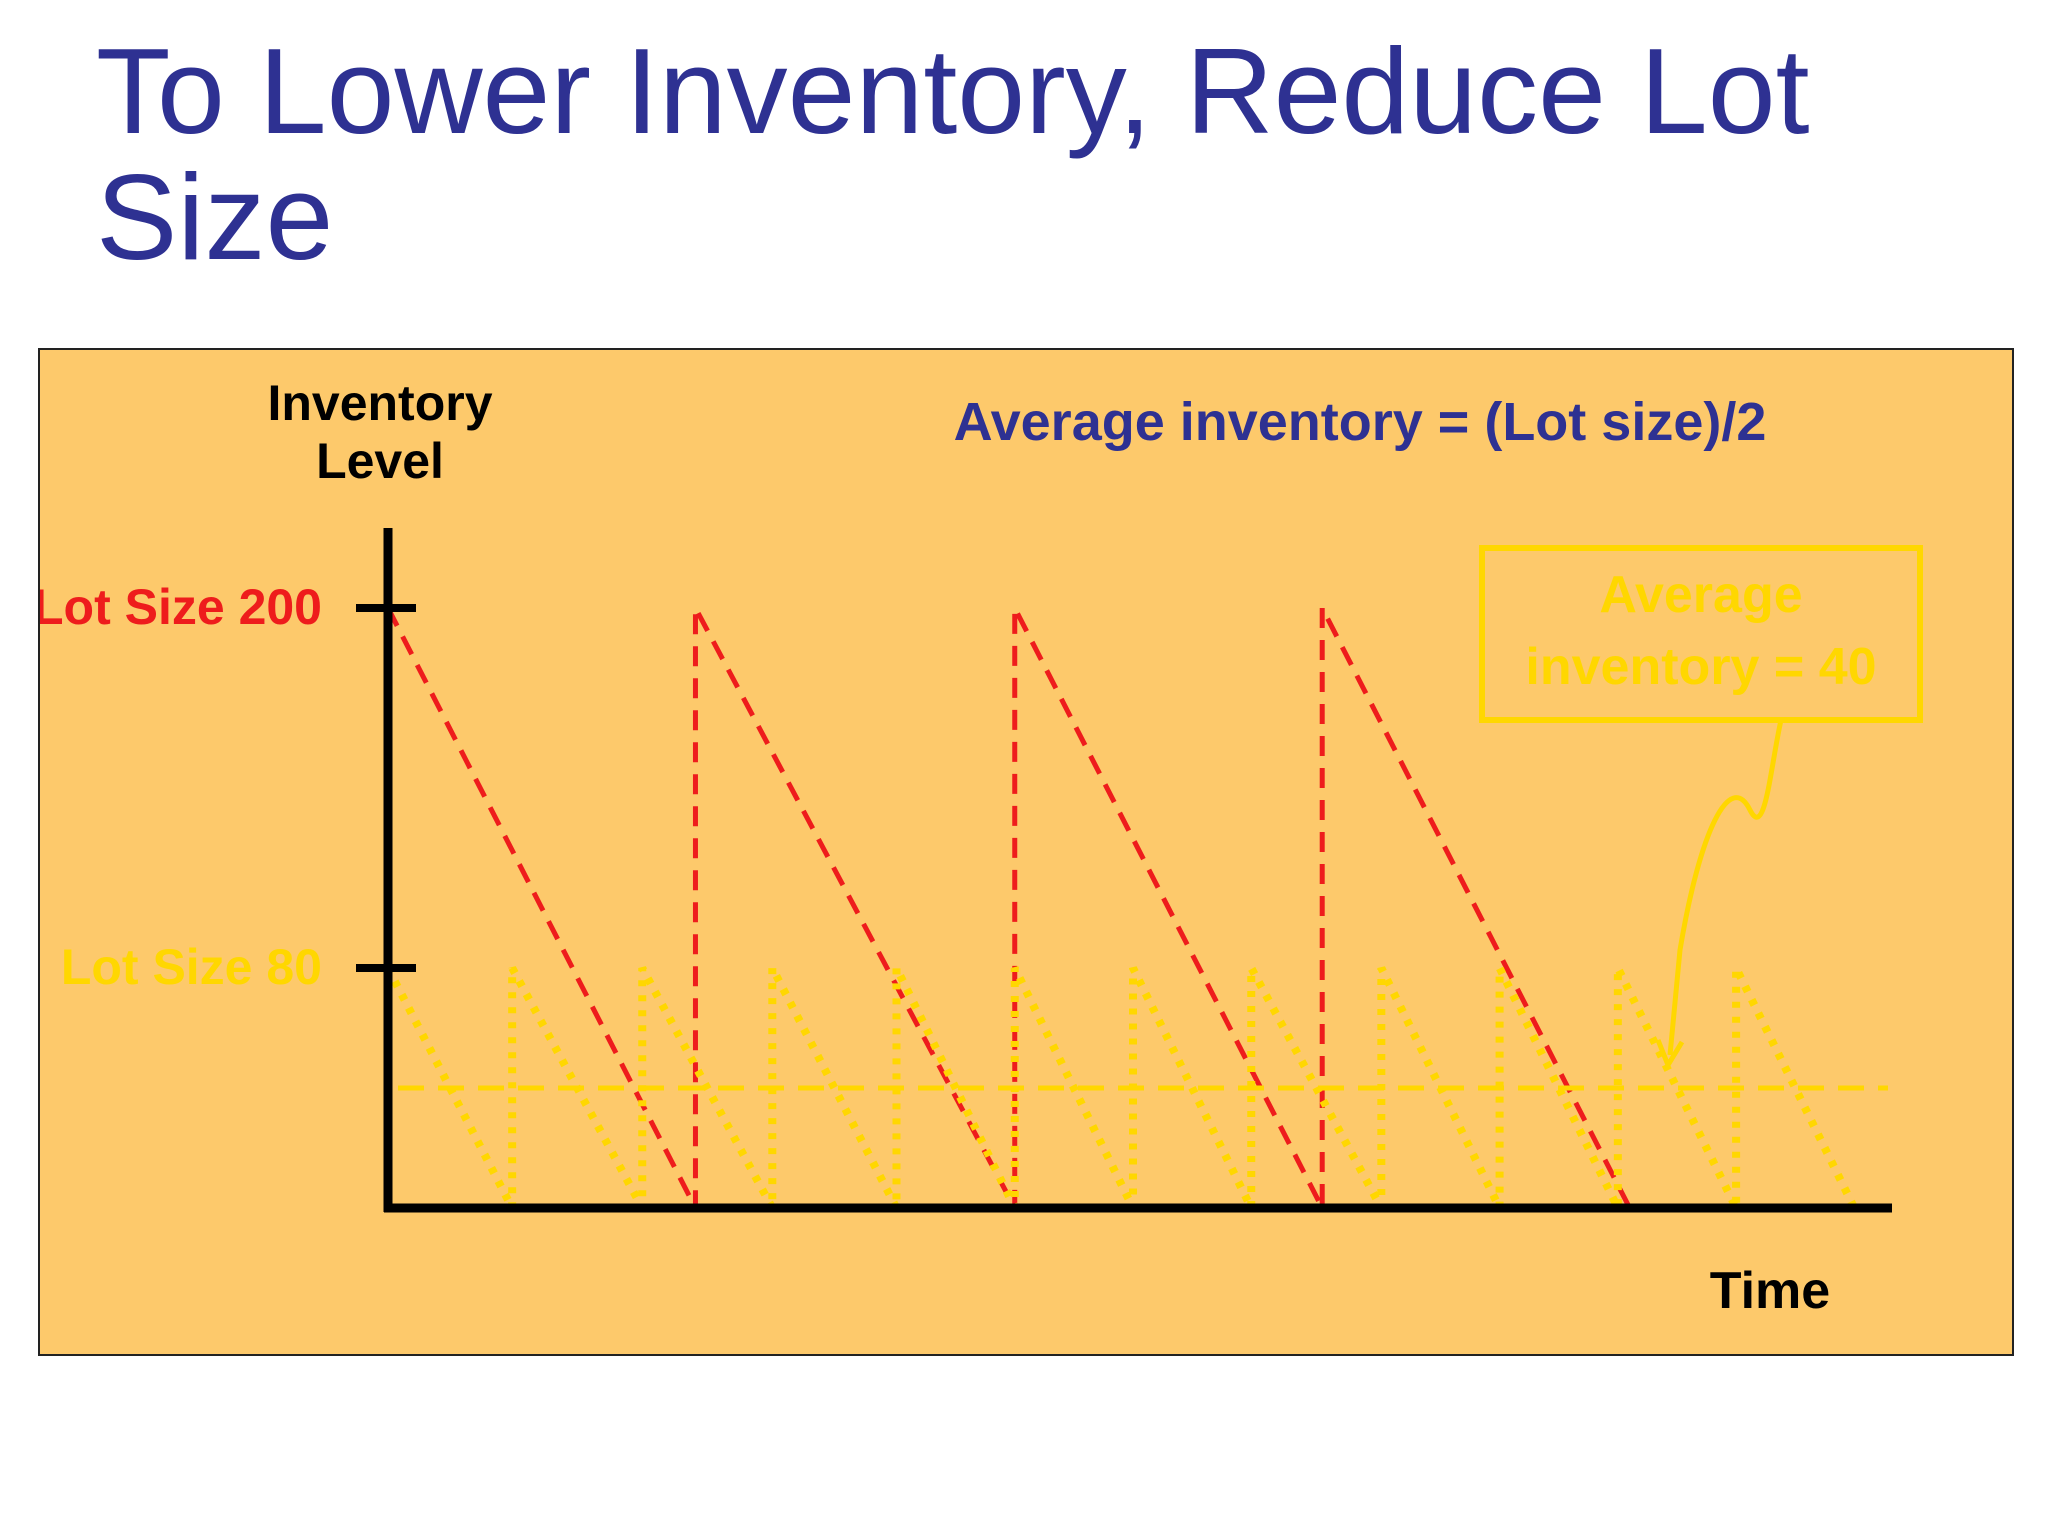 Image resolution: width=2048 pixels, height=1536 pixels. I want to click on y-axis-label-line-1: Inventory, so click(379, 403).